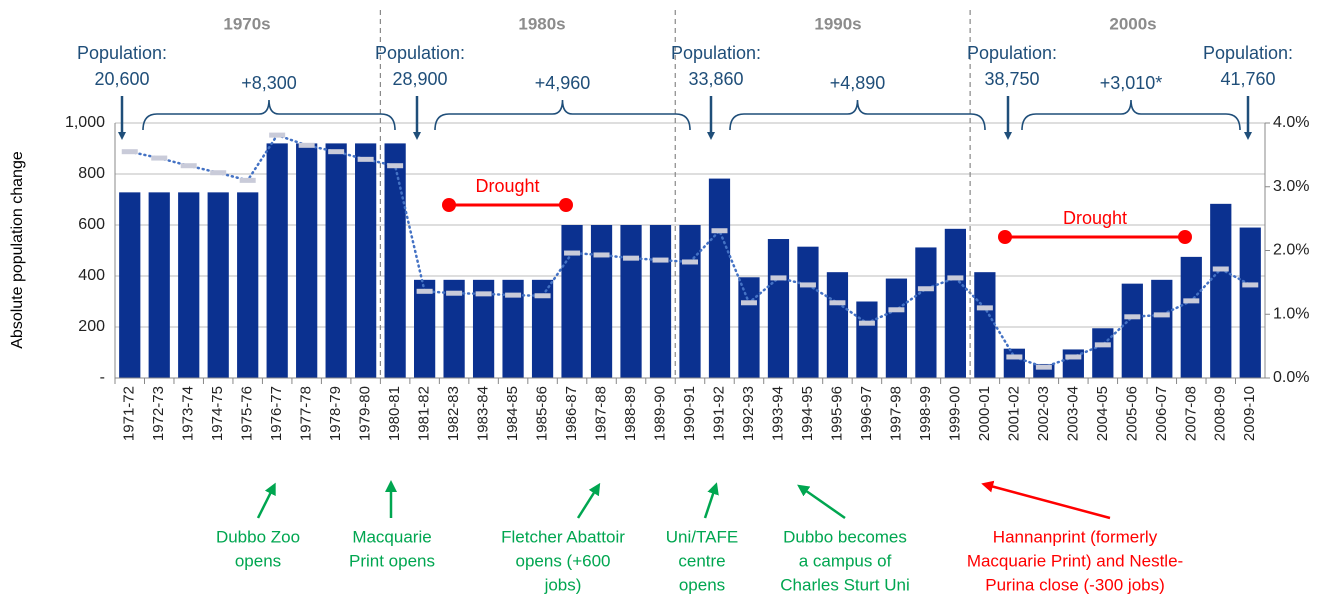 This screenshot has height=604, width=1344. I want to click on x-tick-label: 1987-88, so click(601, 413).